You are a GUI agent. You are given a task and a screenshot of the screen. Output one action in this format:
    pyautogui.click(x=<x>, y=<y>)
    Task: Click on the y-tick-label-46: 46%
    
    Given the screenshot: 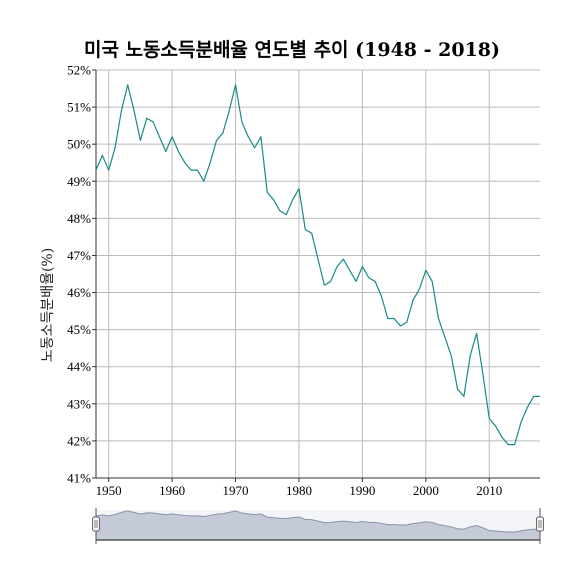 What is the action you would take?
    pyautogui.click(x=79, y=292)
    